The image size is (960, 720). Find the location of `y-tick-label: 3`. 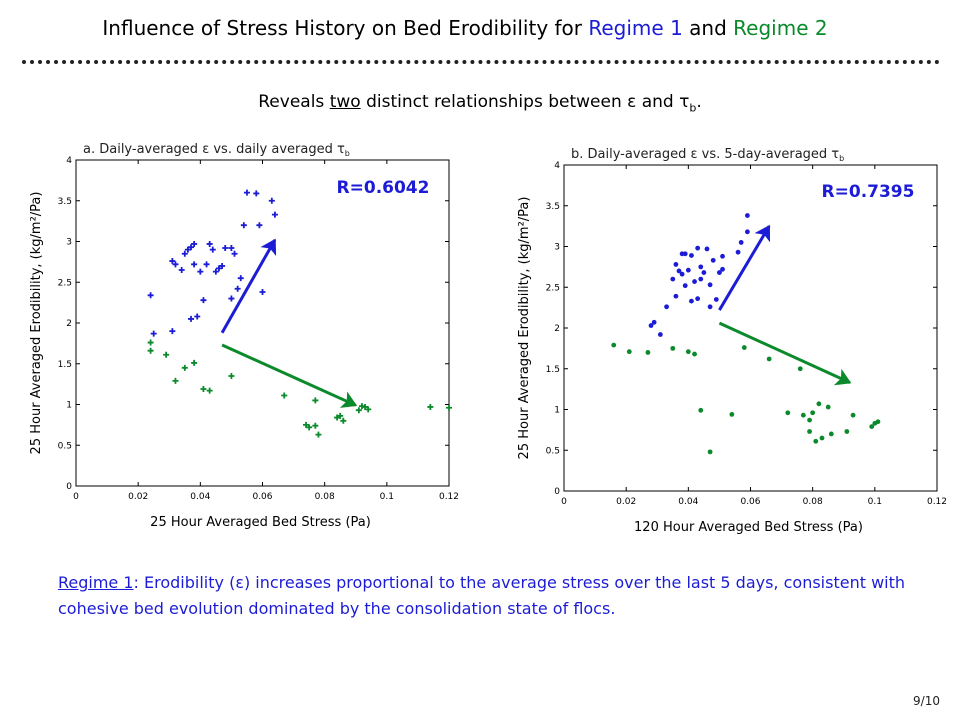

y-tick-label: 3 is located at coordinates (69, 243).